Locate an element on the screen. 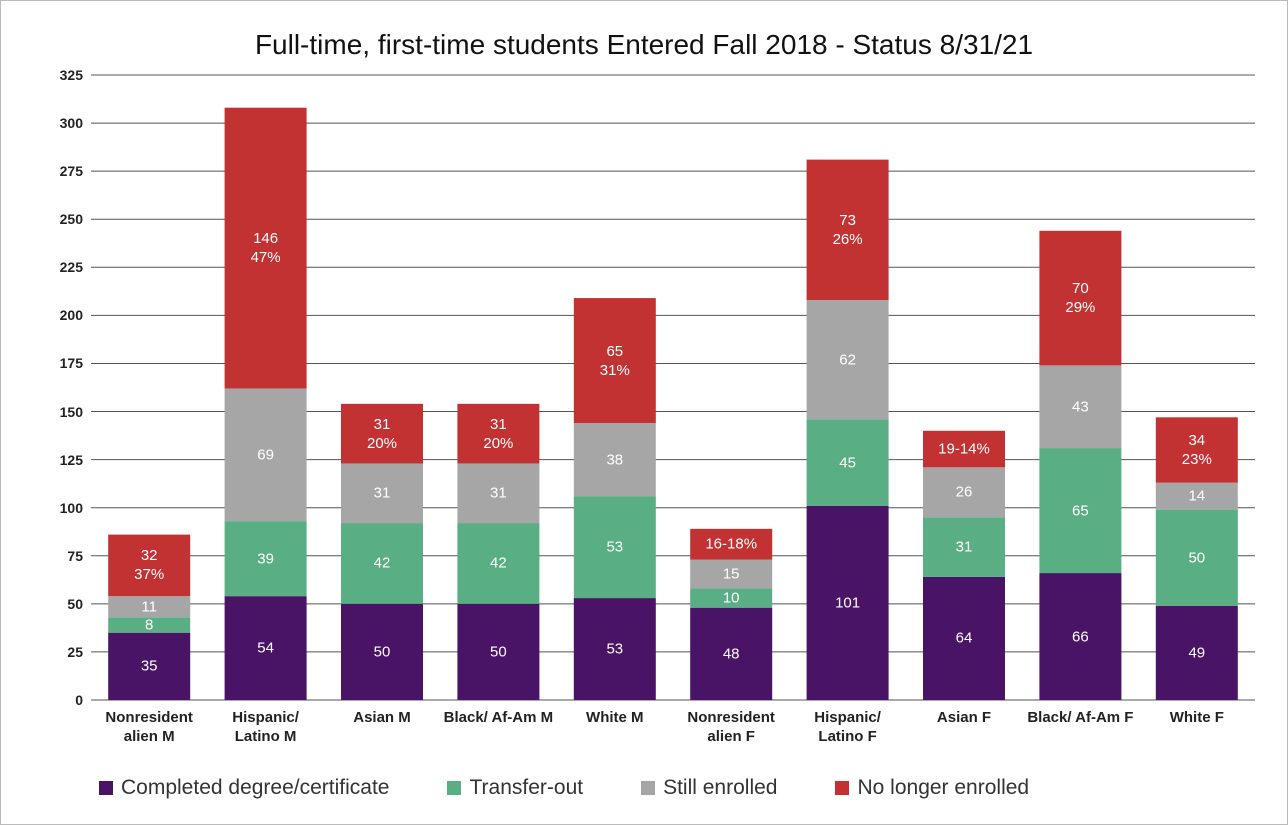 The width and height of the screenshot is (1288, 825). value-label: 34 23% is located at coordinates (1196, 450).